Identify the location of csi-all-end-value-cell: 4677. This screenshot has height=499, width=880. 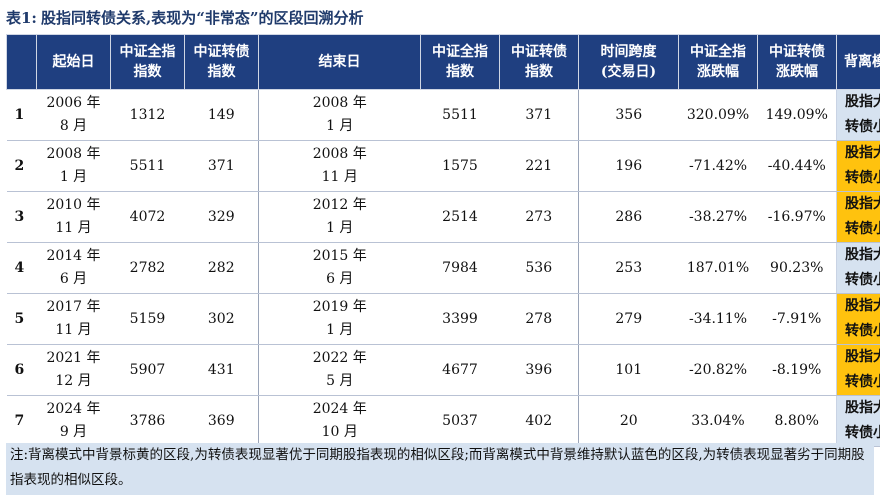
(460, 370).